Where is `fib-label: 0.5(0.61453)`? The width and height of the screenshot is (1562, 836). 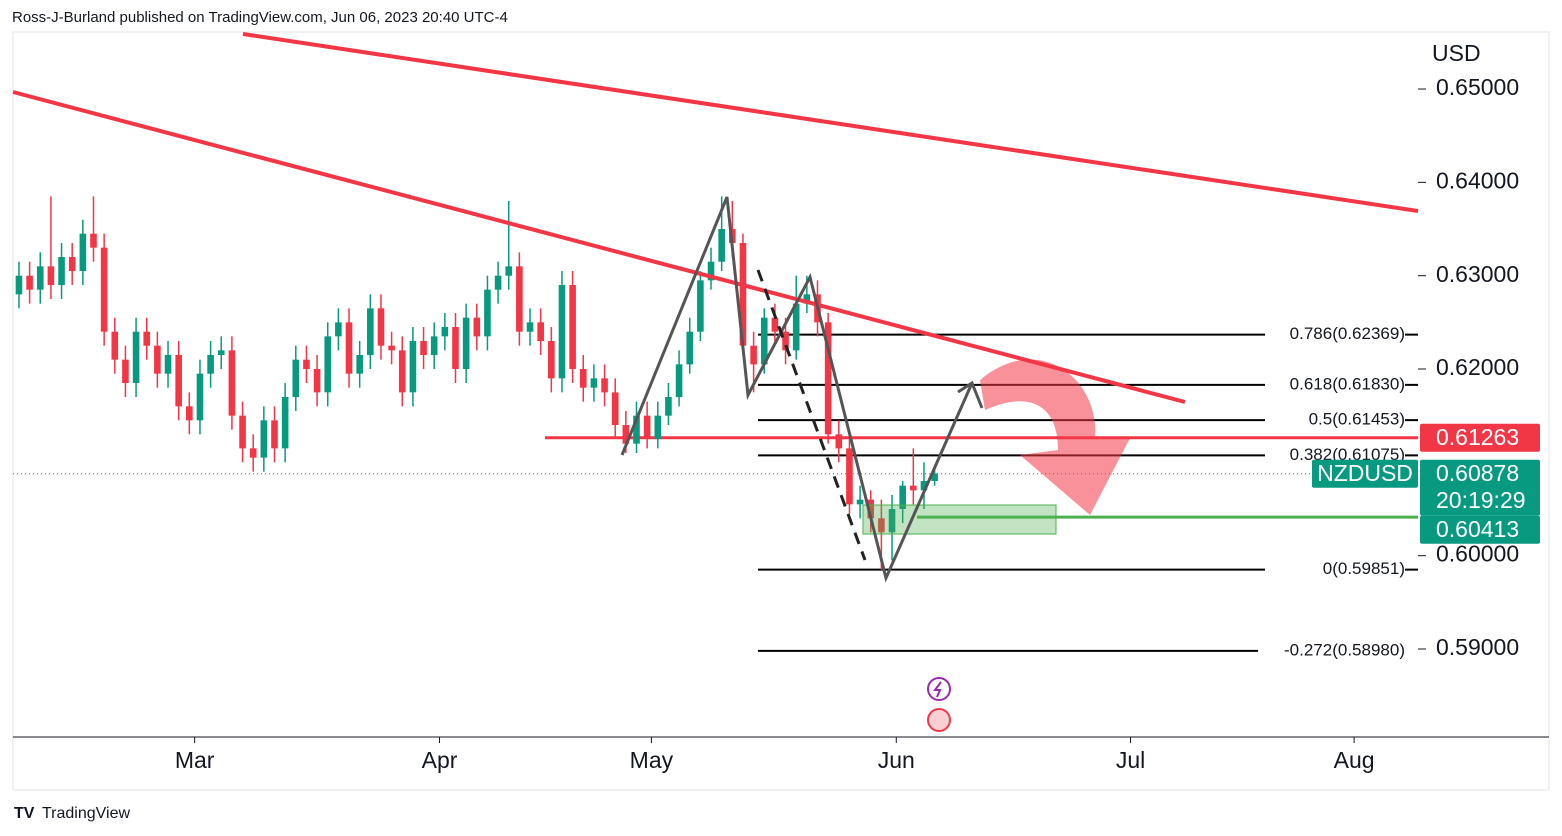 fib-label: 0.5(0.61453) is located at coordinates (1357, 419).